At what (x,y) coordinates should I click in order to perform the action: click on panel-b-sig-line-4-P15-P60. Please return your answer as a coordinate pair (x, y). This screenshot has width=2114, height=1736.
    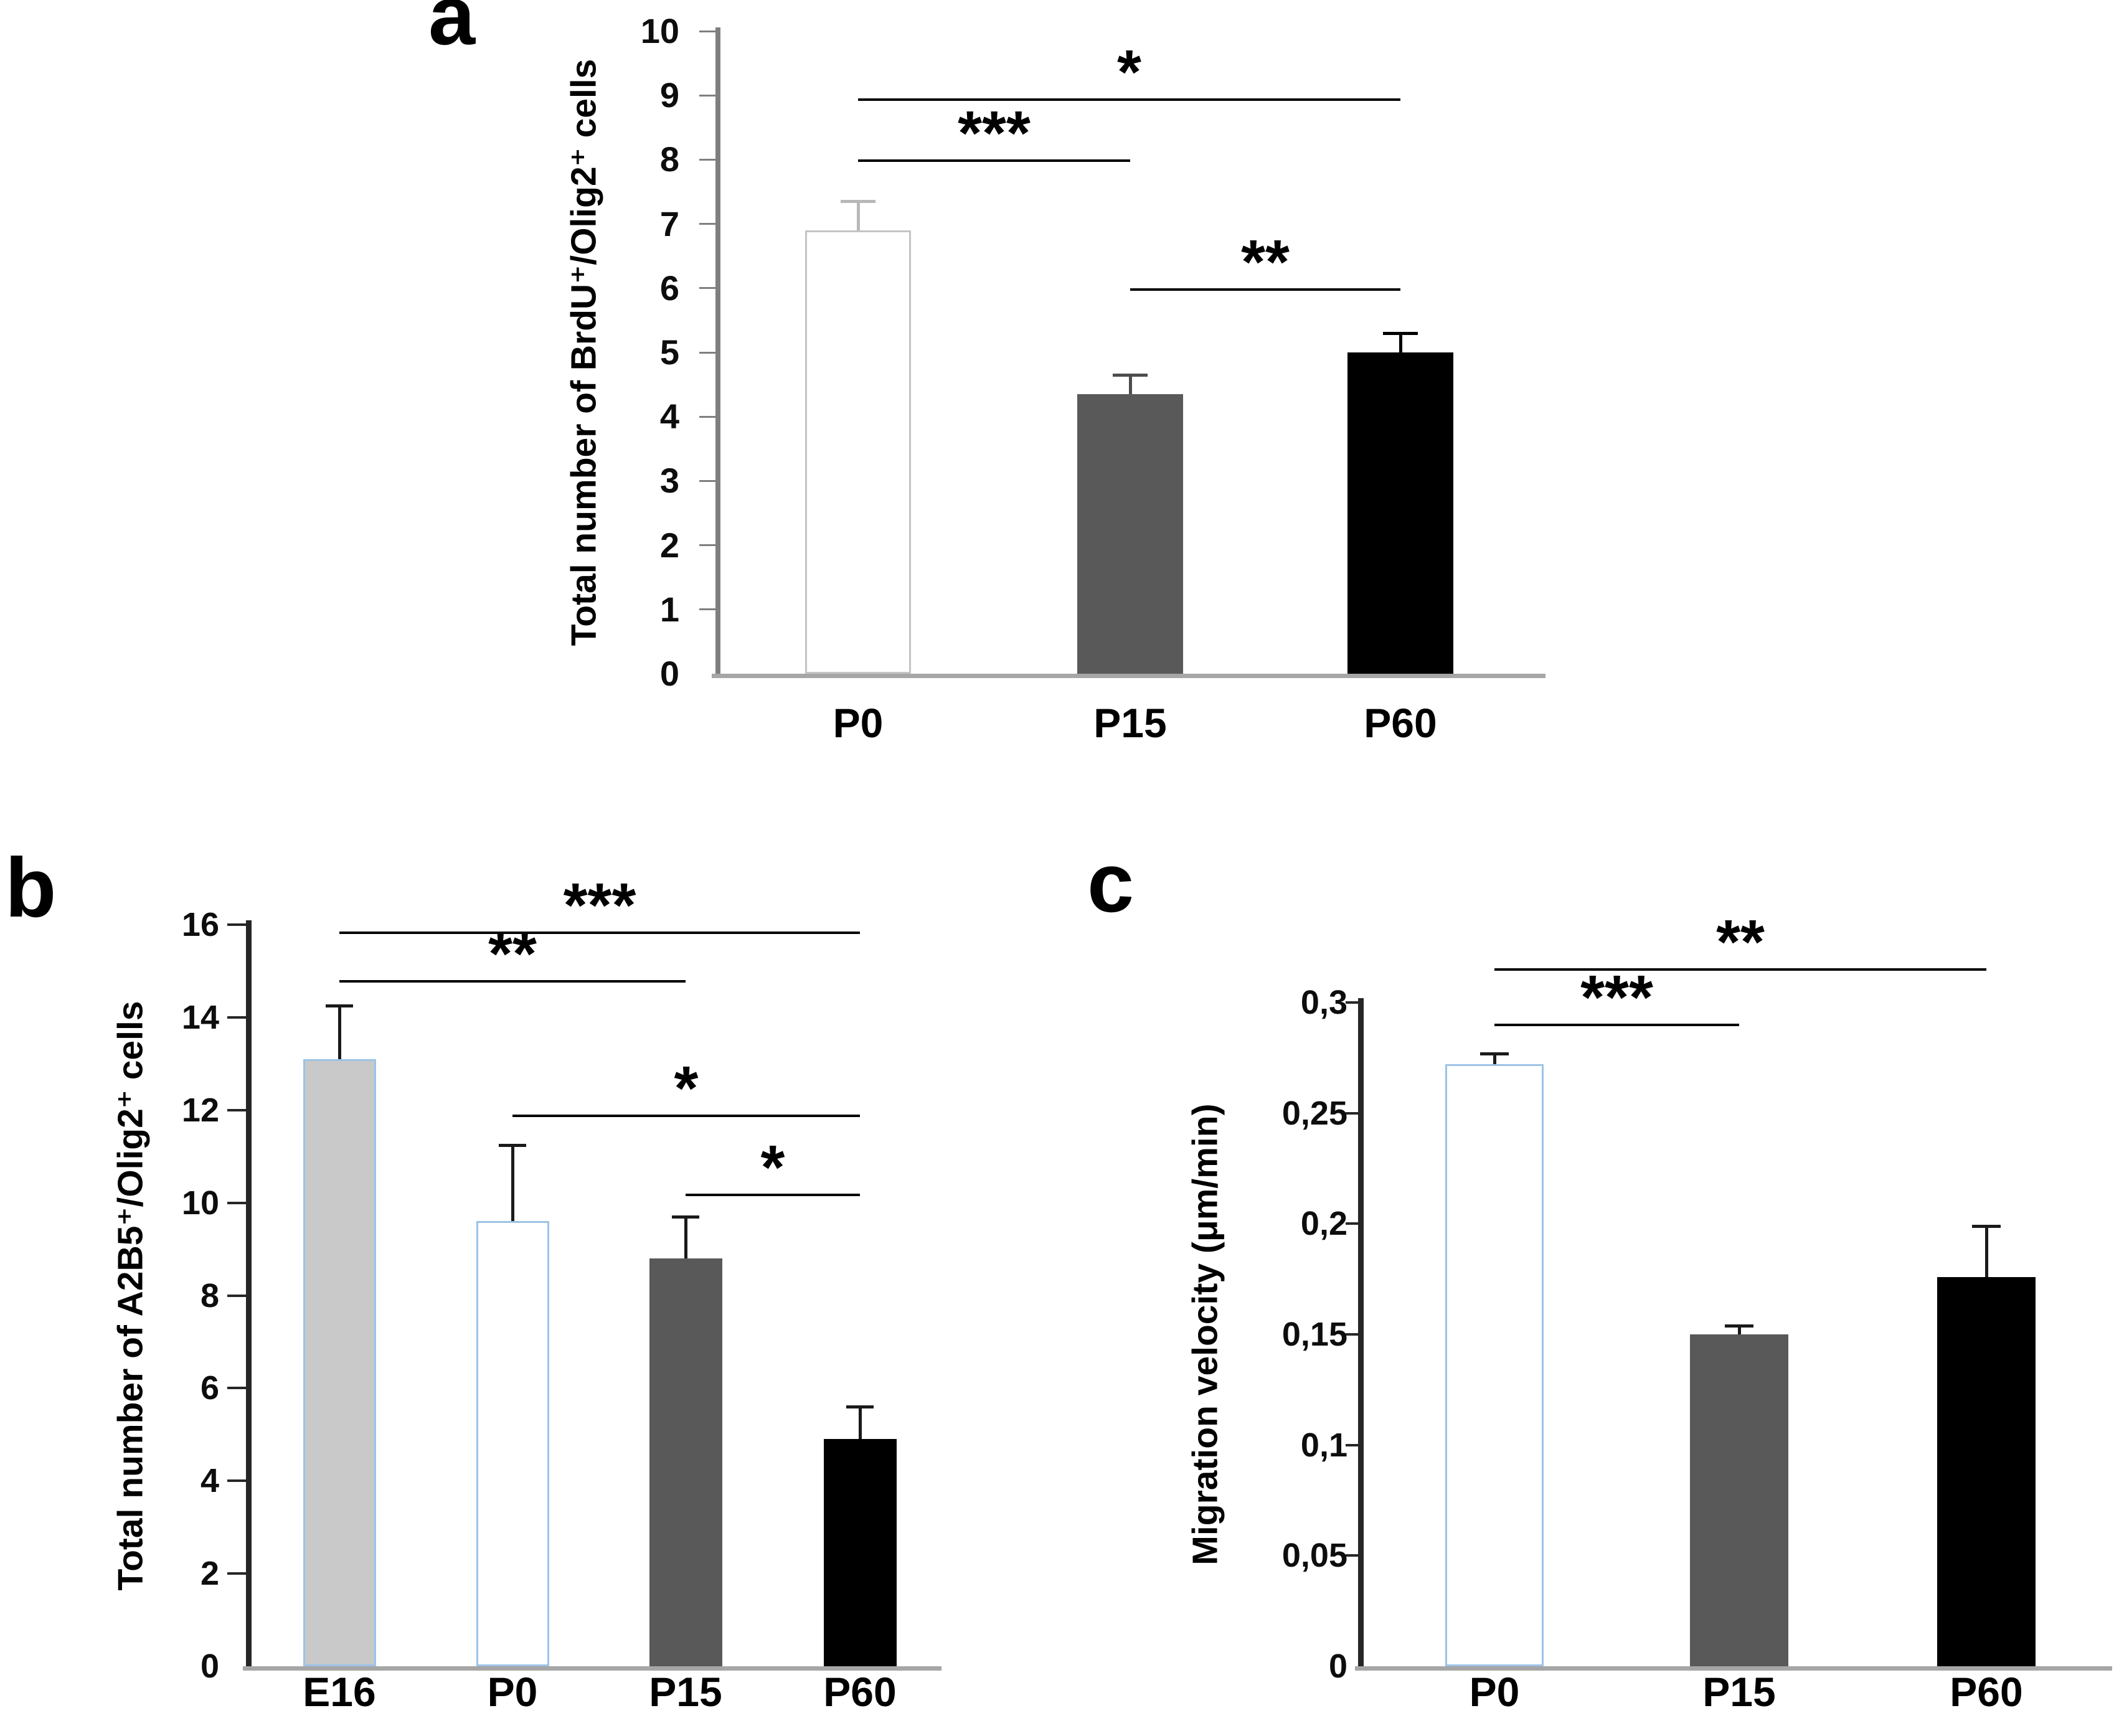
    Looking at the image, I should click on (773, 1195).